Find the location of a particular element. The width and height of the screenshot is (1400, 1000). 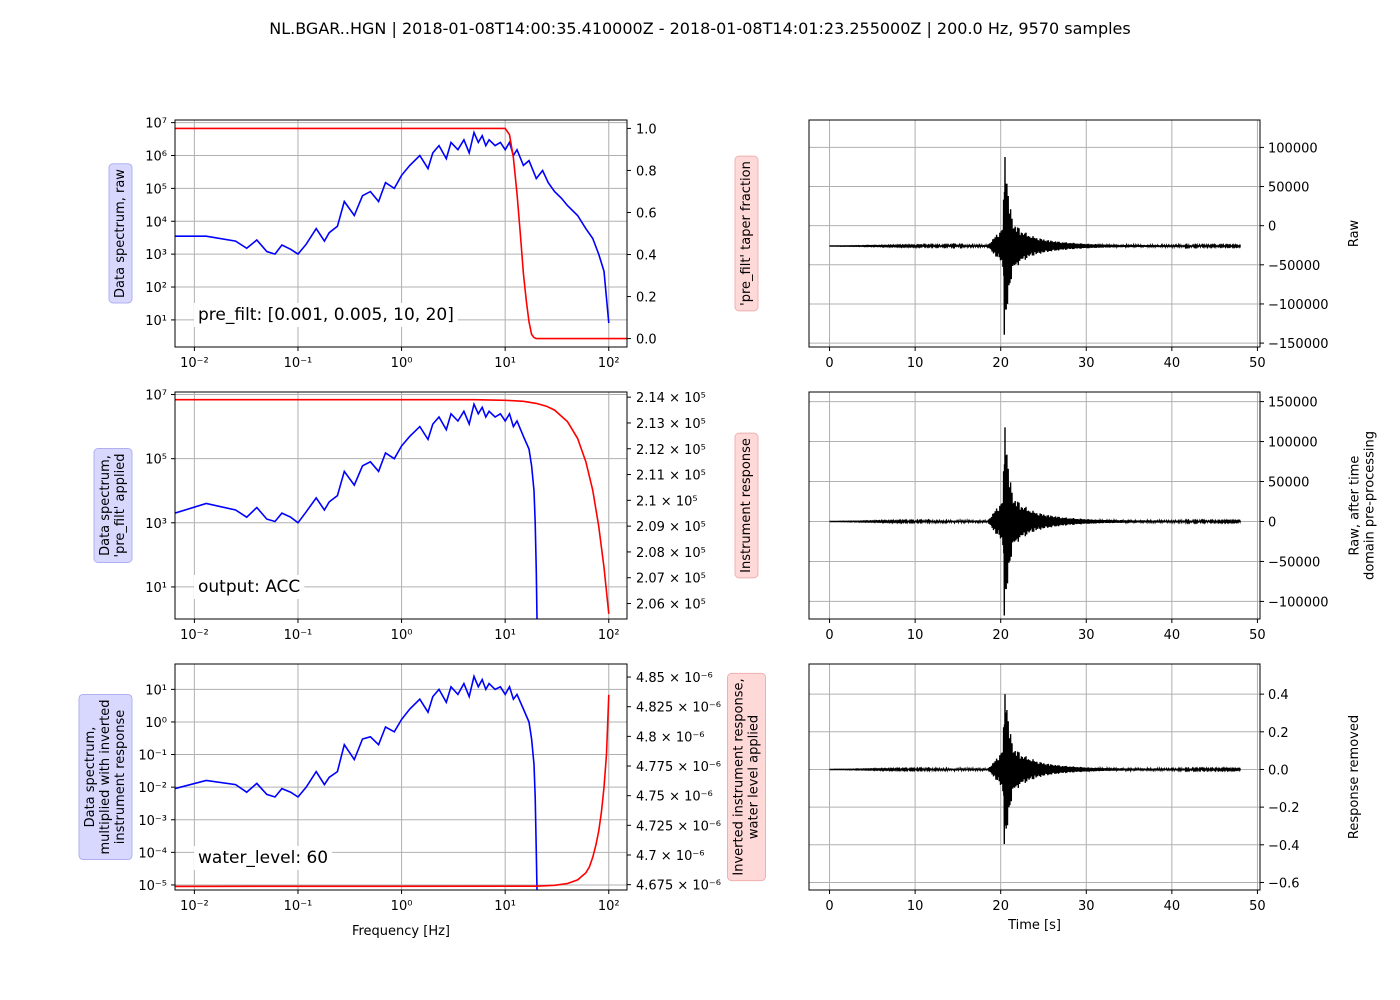

y2-tick-label: 2.06 × 10⁵ is located at coordinates (671, 605).